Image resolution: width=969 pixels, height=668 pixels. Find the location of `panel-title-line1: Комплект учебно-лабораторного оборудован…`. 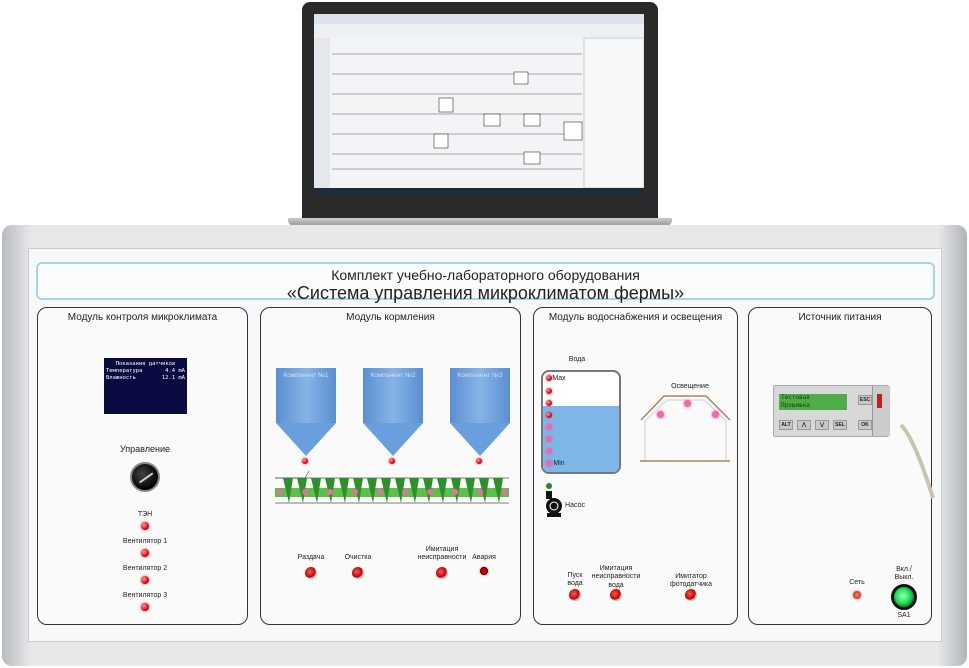

panel-title-line1: Комплект учебно-лабораторного оборудован… is located at coordinates (485, 275).